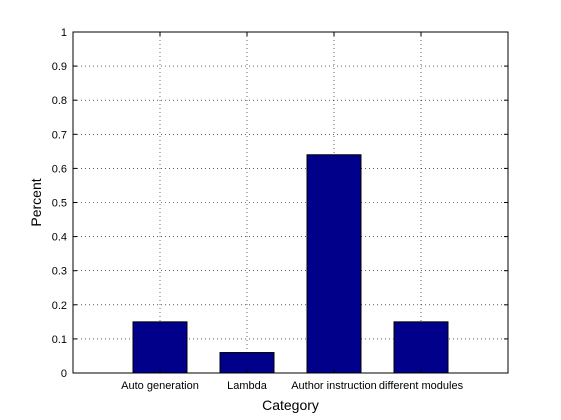 The image size is (561, 420). I want to click on y-axis-label: Percent, so click(36, 202).